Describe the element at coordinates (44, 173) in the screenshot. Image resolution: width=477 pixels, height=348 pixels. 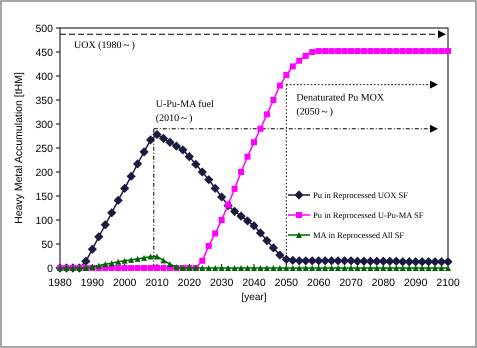
I see `y-tick-label: 200` at that location.